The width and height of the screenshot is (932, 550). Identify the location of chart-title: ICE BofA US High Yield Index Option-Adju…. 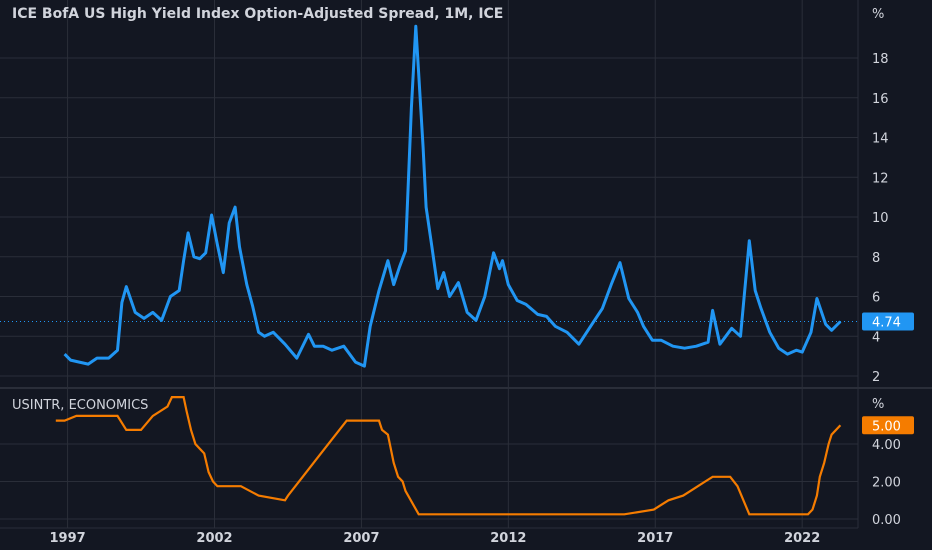
(258, 14).